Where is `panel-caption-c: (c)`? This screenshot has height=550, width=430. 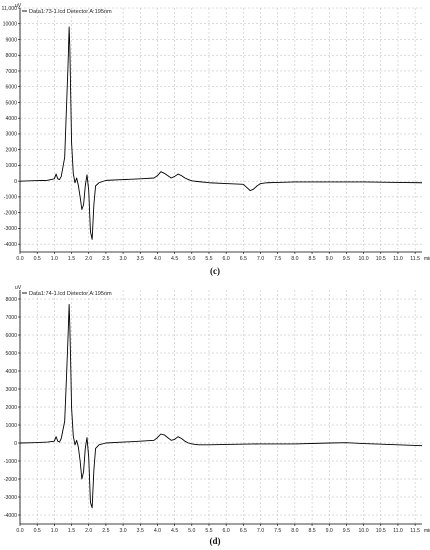 panel-caption-c: (c) is located at coordinates (215, 271).